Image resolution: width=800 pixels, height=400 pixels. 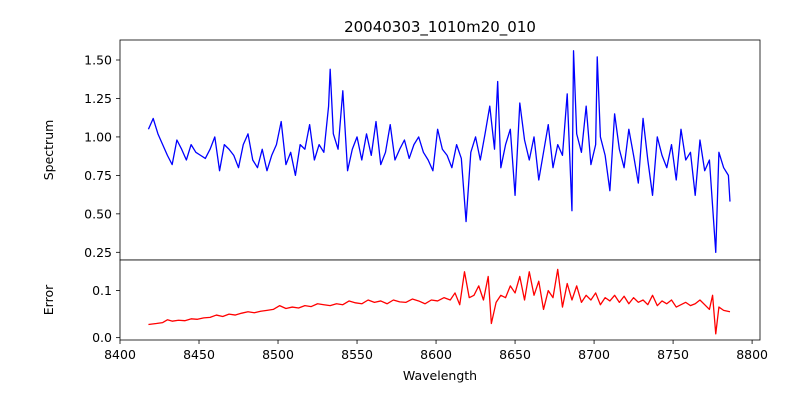 I want to click on x-tick-label: 8550, so click(x=357, y=354).